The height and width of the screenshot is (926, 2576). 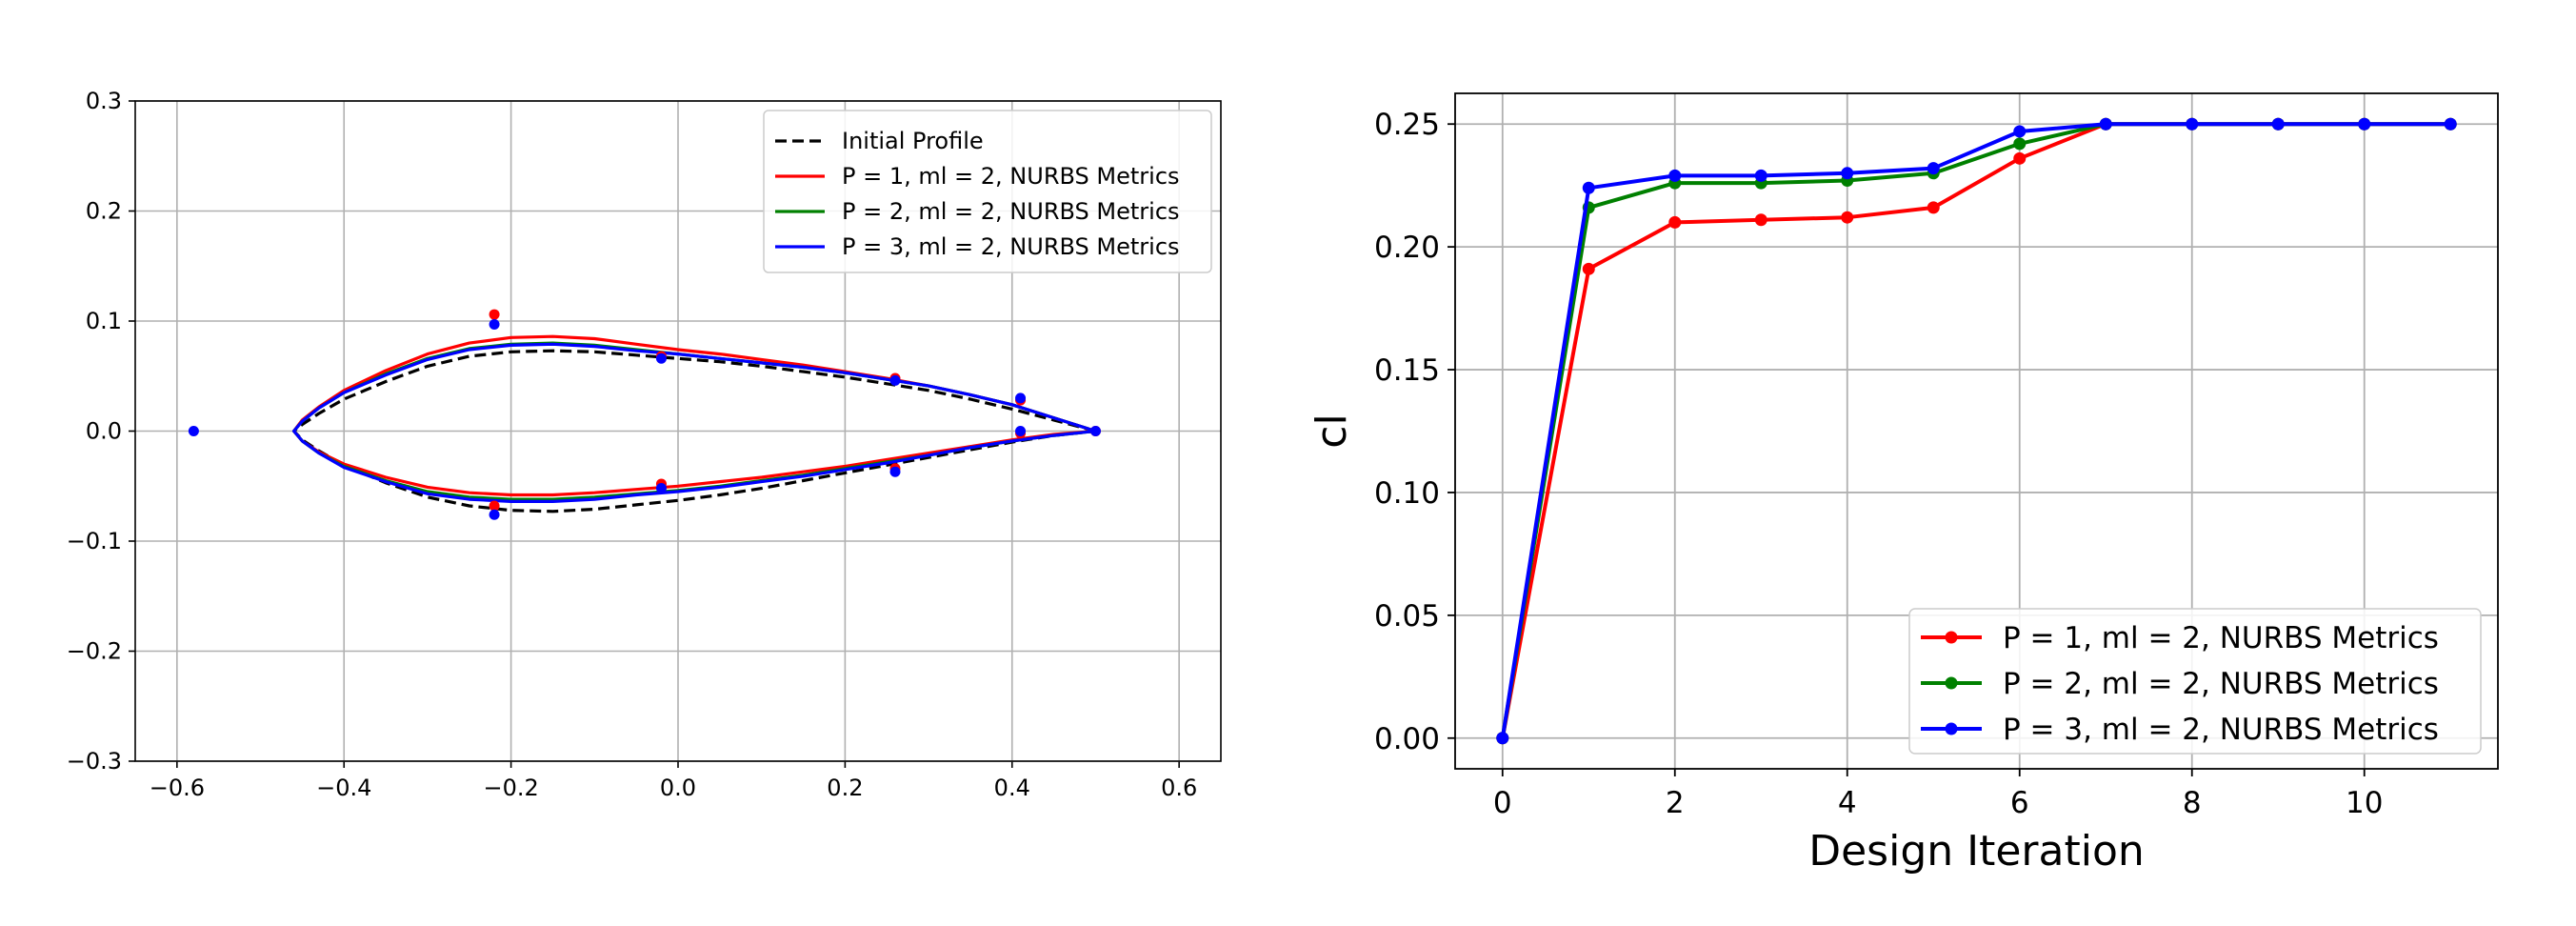 I want to click on y-tick-label: −0.3, so click(x=94, y=761).